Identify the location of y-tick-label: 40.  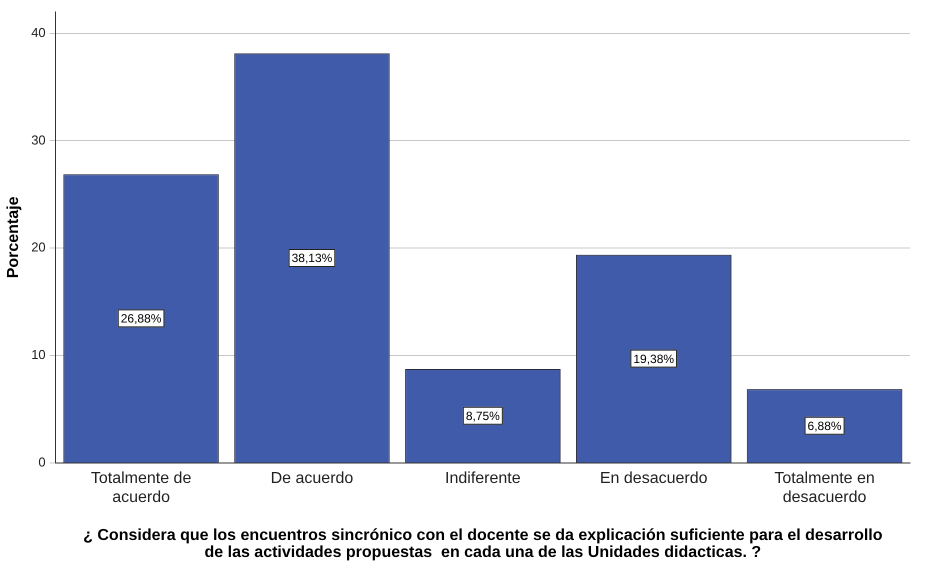
(38, 32).